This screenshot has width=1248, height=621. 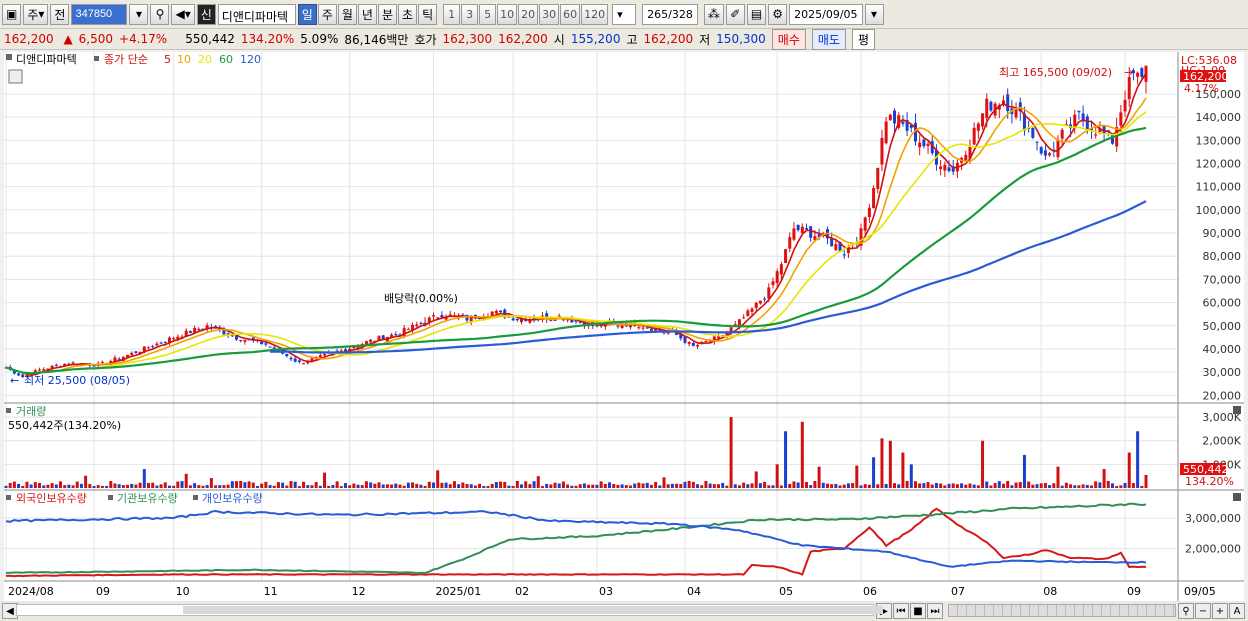 What do you see at coordinates (12, 14) in the screenshot?
I see `window-icon: ▣` at bounding box center [12, 14].